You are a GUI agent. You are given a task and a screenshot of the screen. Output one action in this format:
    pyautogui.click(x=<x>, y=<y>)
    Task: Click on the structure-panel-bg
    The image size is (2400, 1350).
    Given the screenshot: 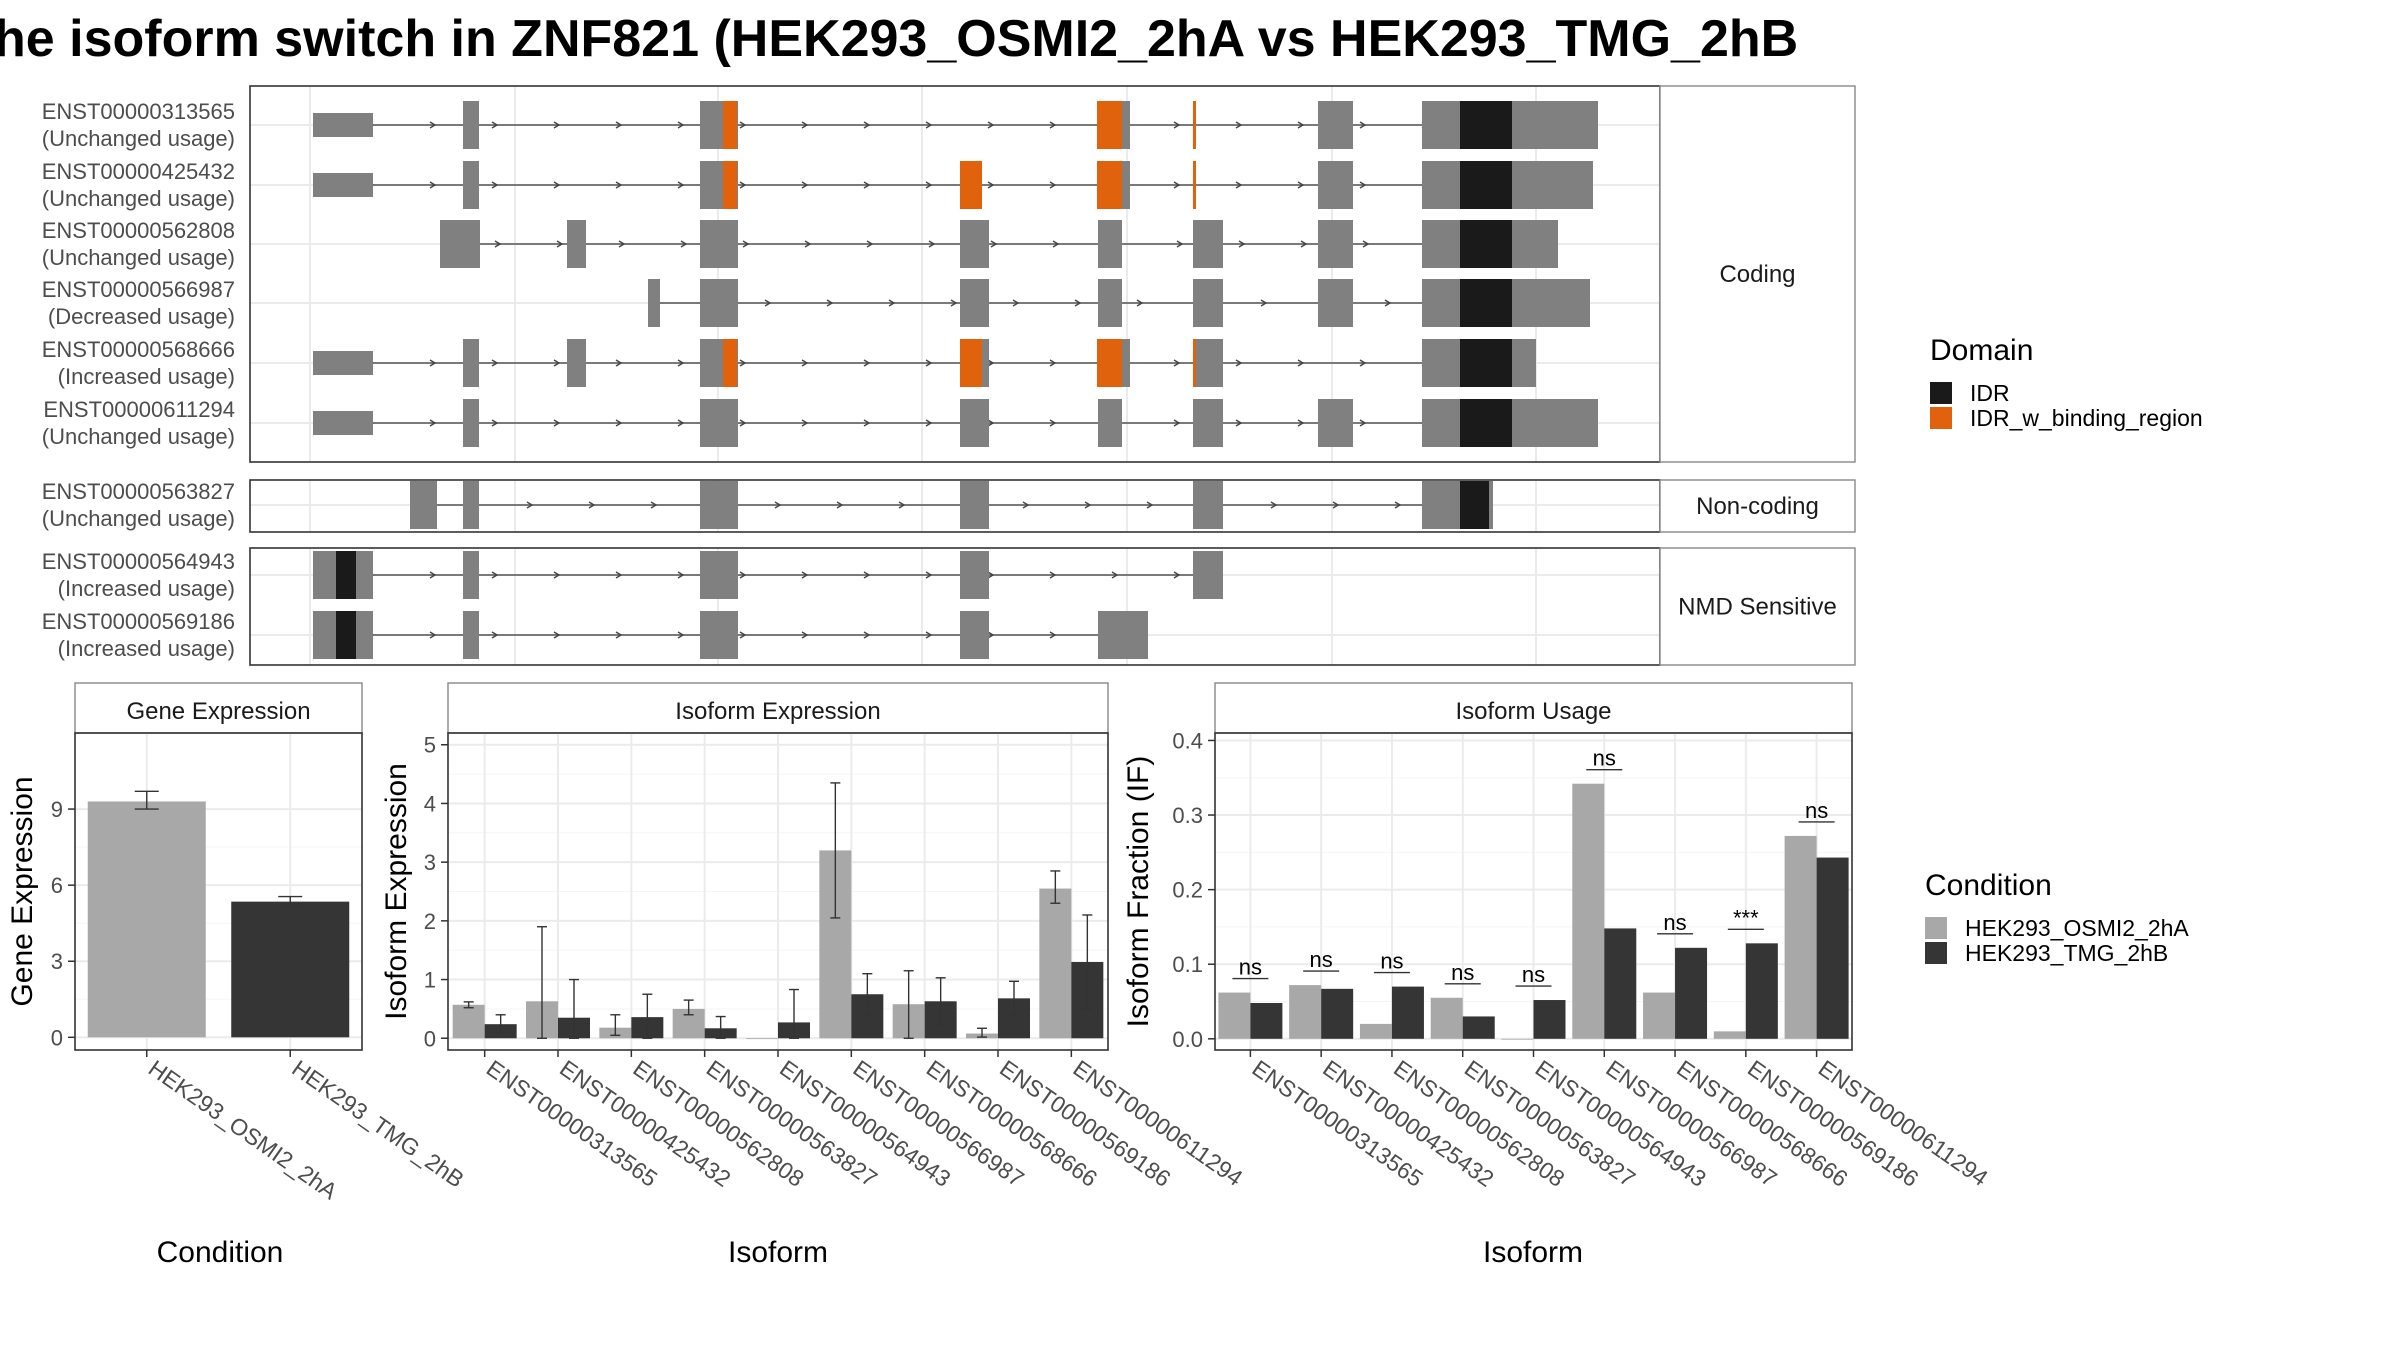 What is the action you would take?
    pyautogui.click(x=955, y=606)
    